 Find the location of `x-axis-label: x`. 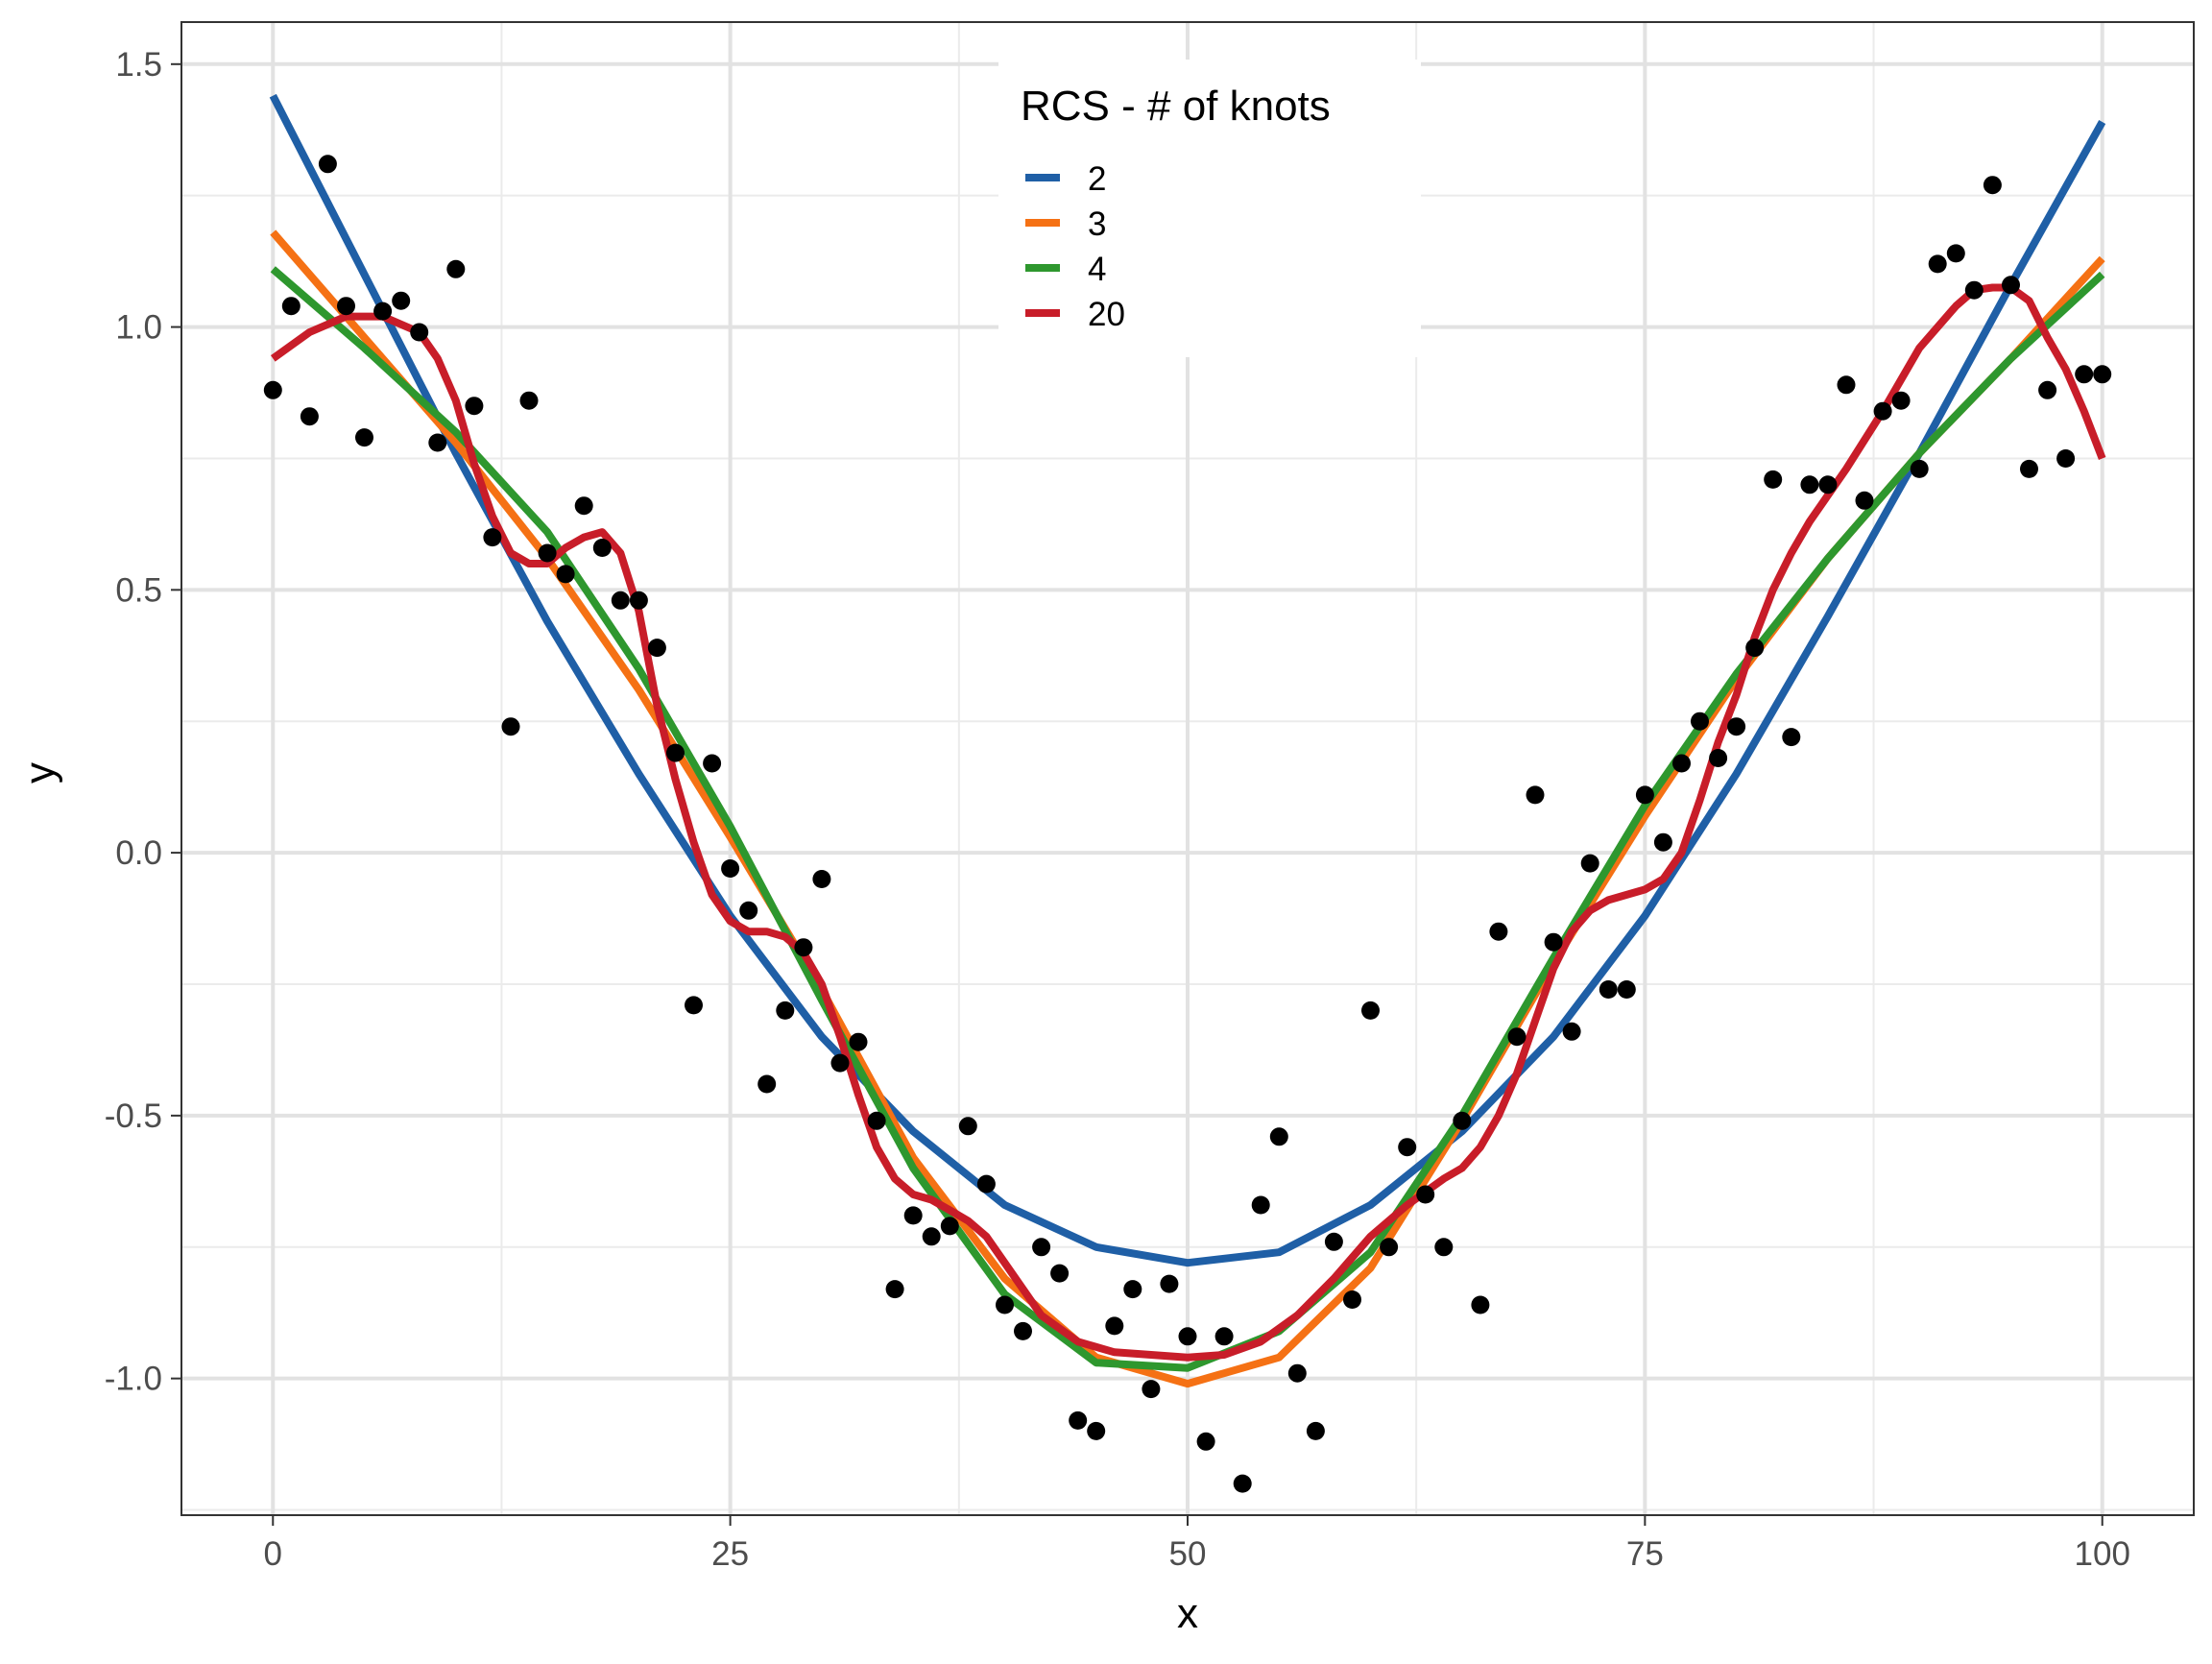

x-axis-label: x is located at coordinates (1187, 1614).